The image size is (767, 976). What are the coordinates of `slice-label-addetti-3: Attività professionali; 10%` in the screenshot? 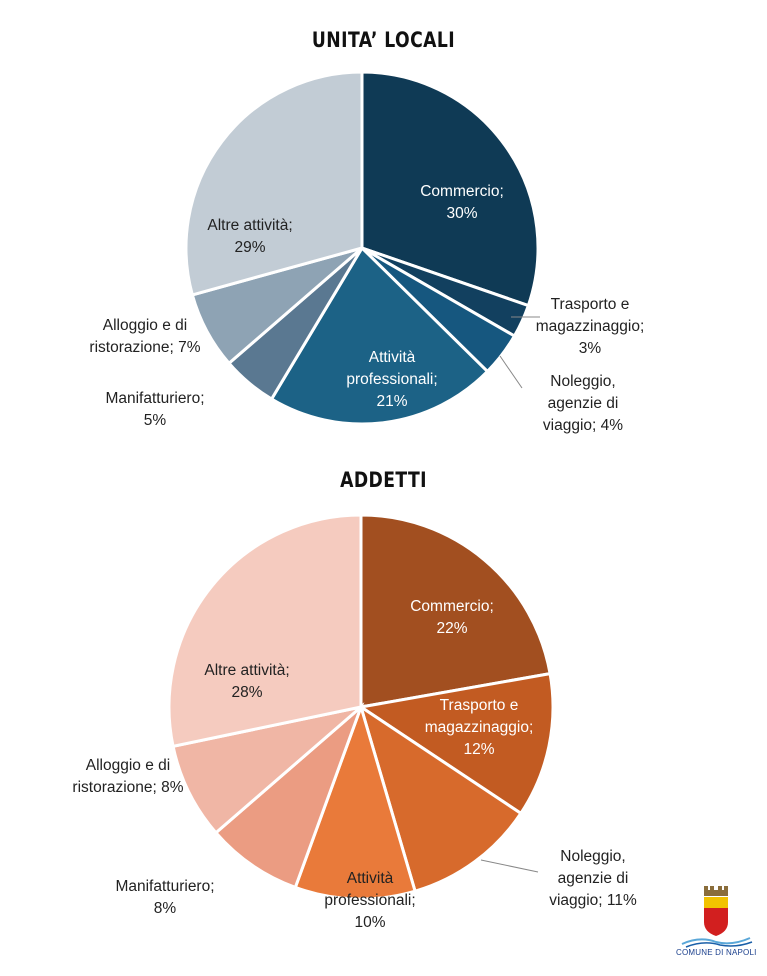 It's located at (369, 900).